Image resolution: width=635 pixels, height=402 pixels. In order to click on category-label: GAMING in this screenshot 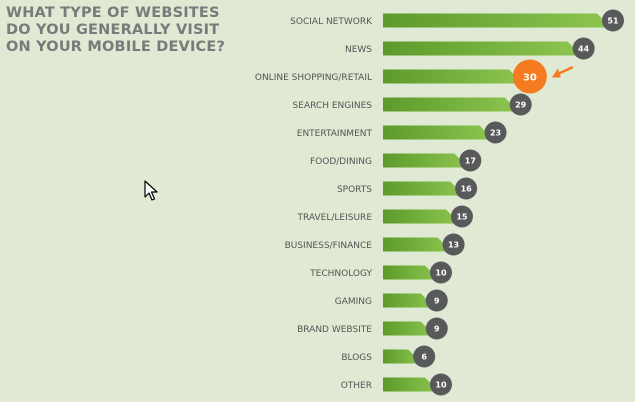, I will do `click(353, 302)`.